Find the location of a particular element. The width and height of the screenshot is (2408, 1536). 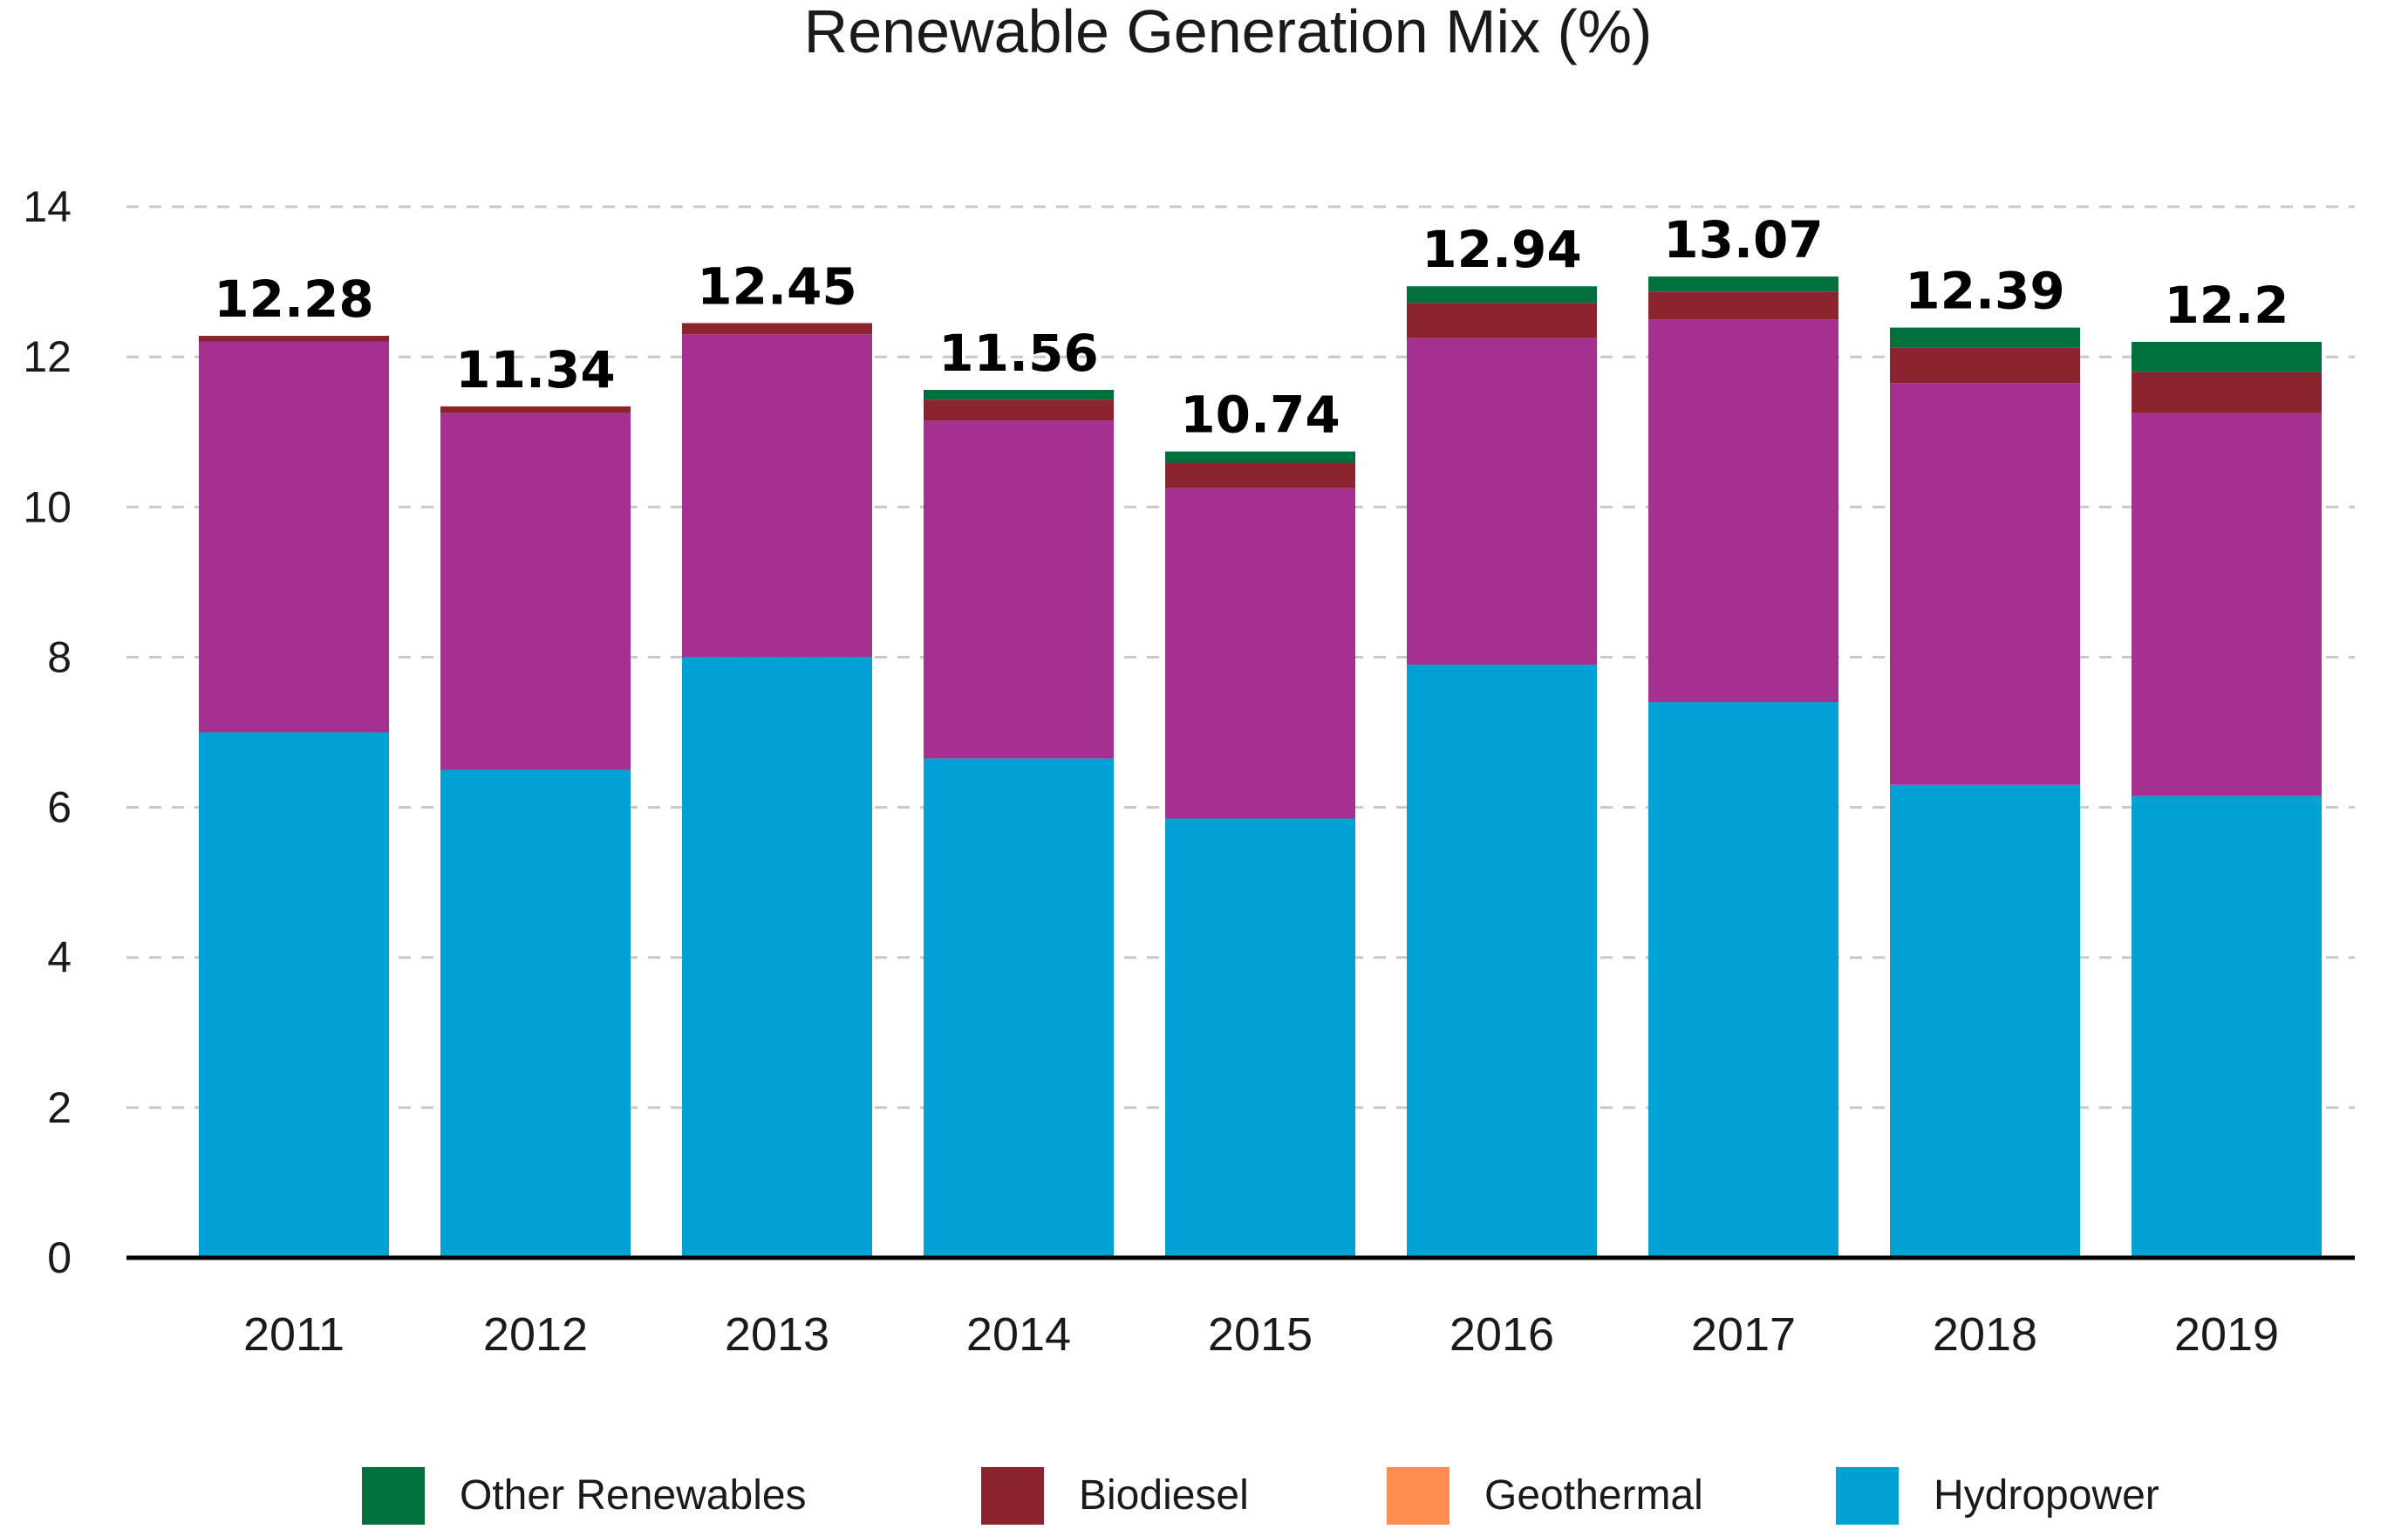

bar-stack-2016 is located at coordinates (1502, 772).